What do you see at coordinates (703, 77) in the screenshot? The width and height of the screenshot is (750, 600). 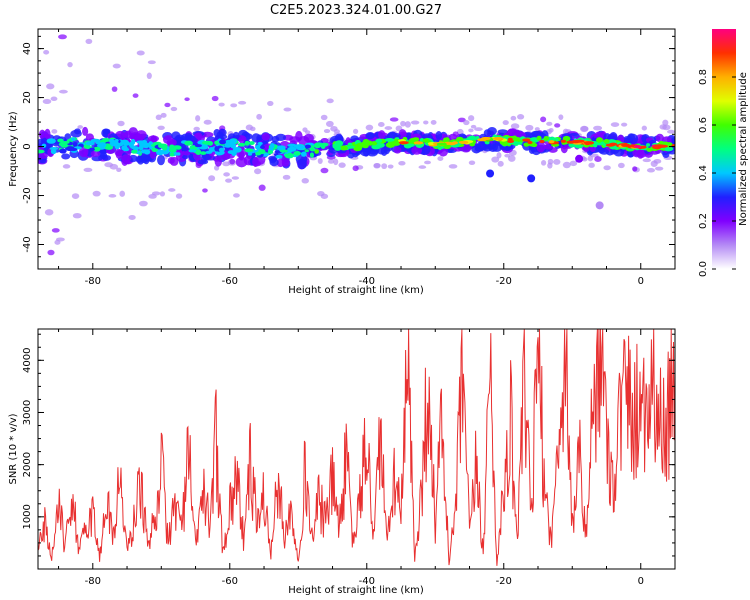 I see `colorbar-tick-label: 0.8` at bounding box center [703, 77].